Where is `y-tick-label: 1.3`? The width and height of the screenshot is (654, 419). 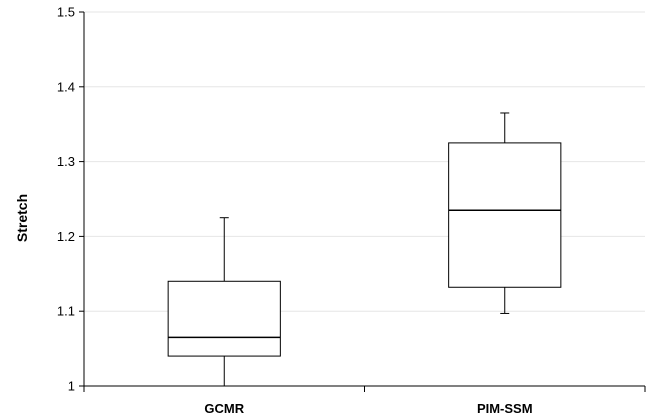 y-tick-label: 1.3 is located at coordinates (66, 161).